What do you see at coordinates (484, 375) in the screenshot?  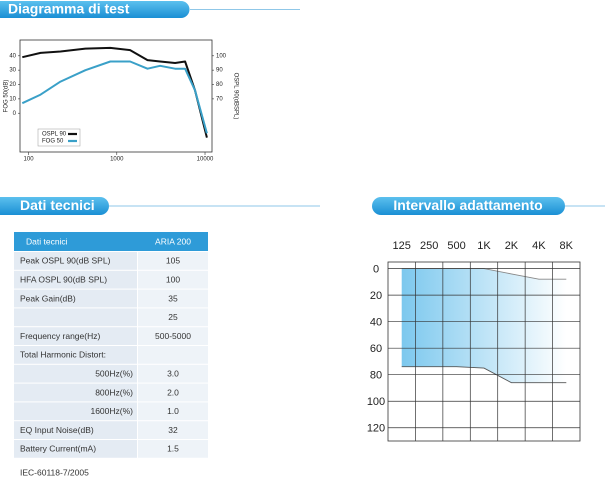 I see `range-boundary` at bounding box center [484, 375].